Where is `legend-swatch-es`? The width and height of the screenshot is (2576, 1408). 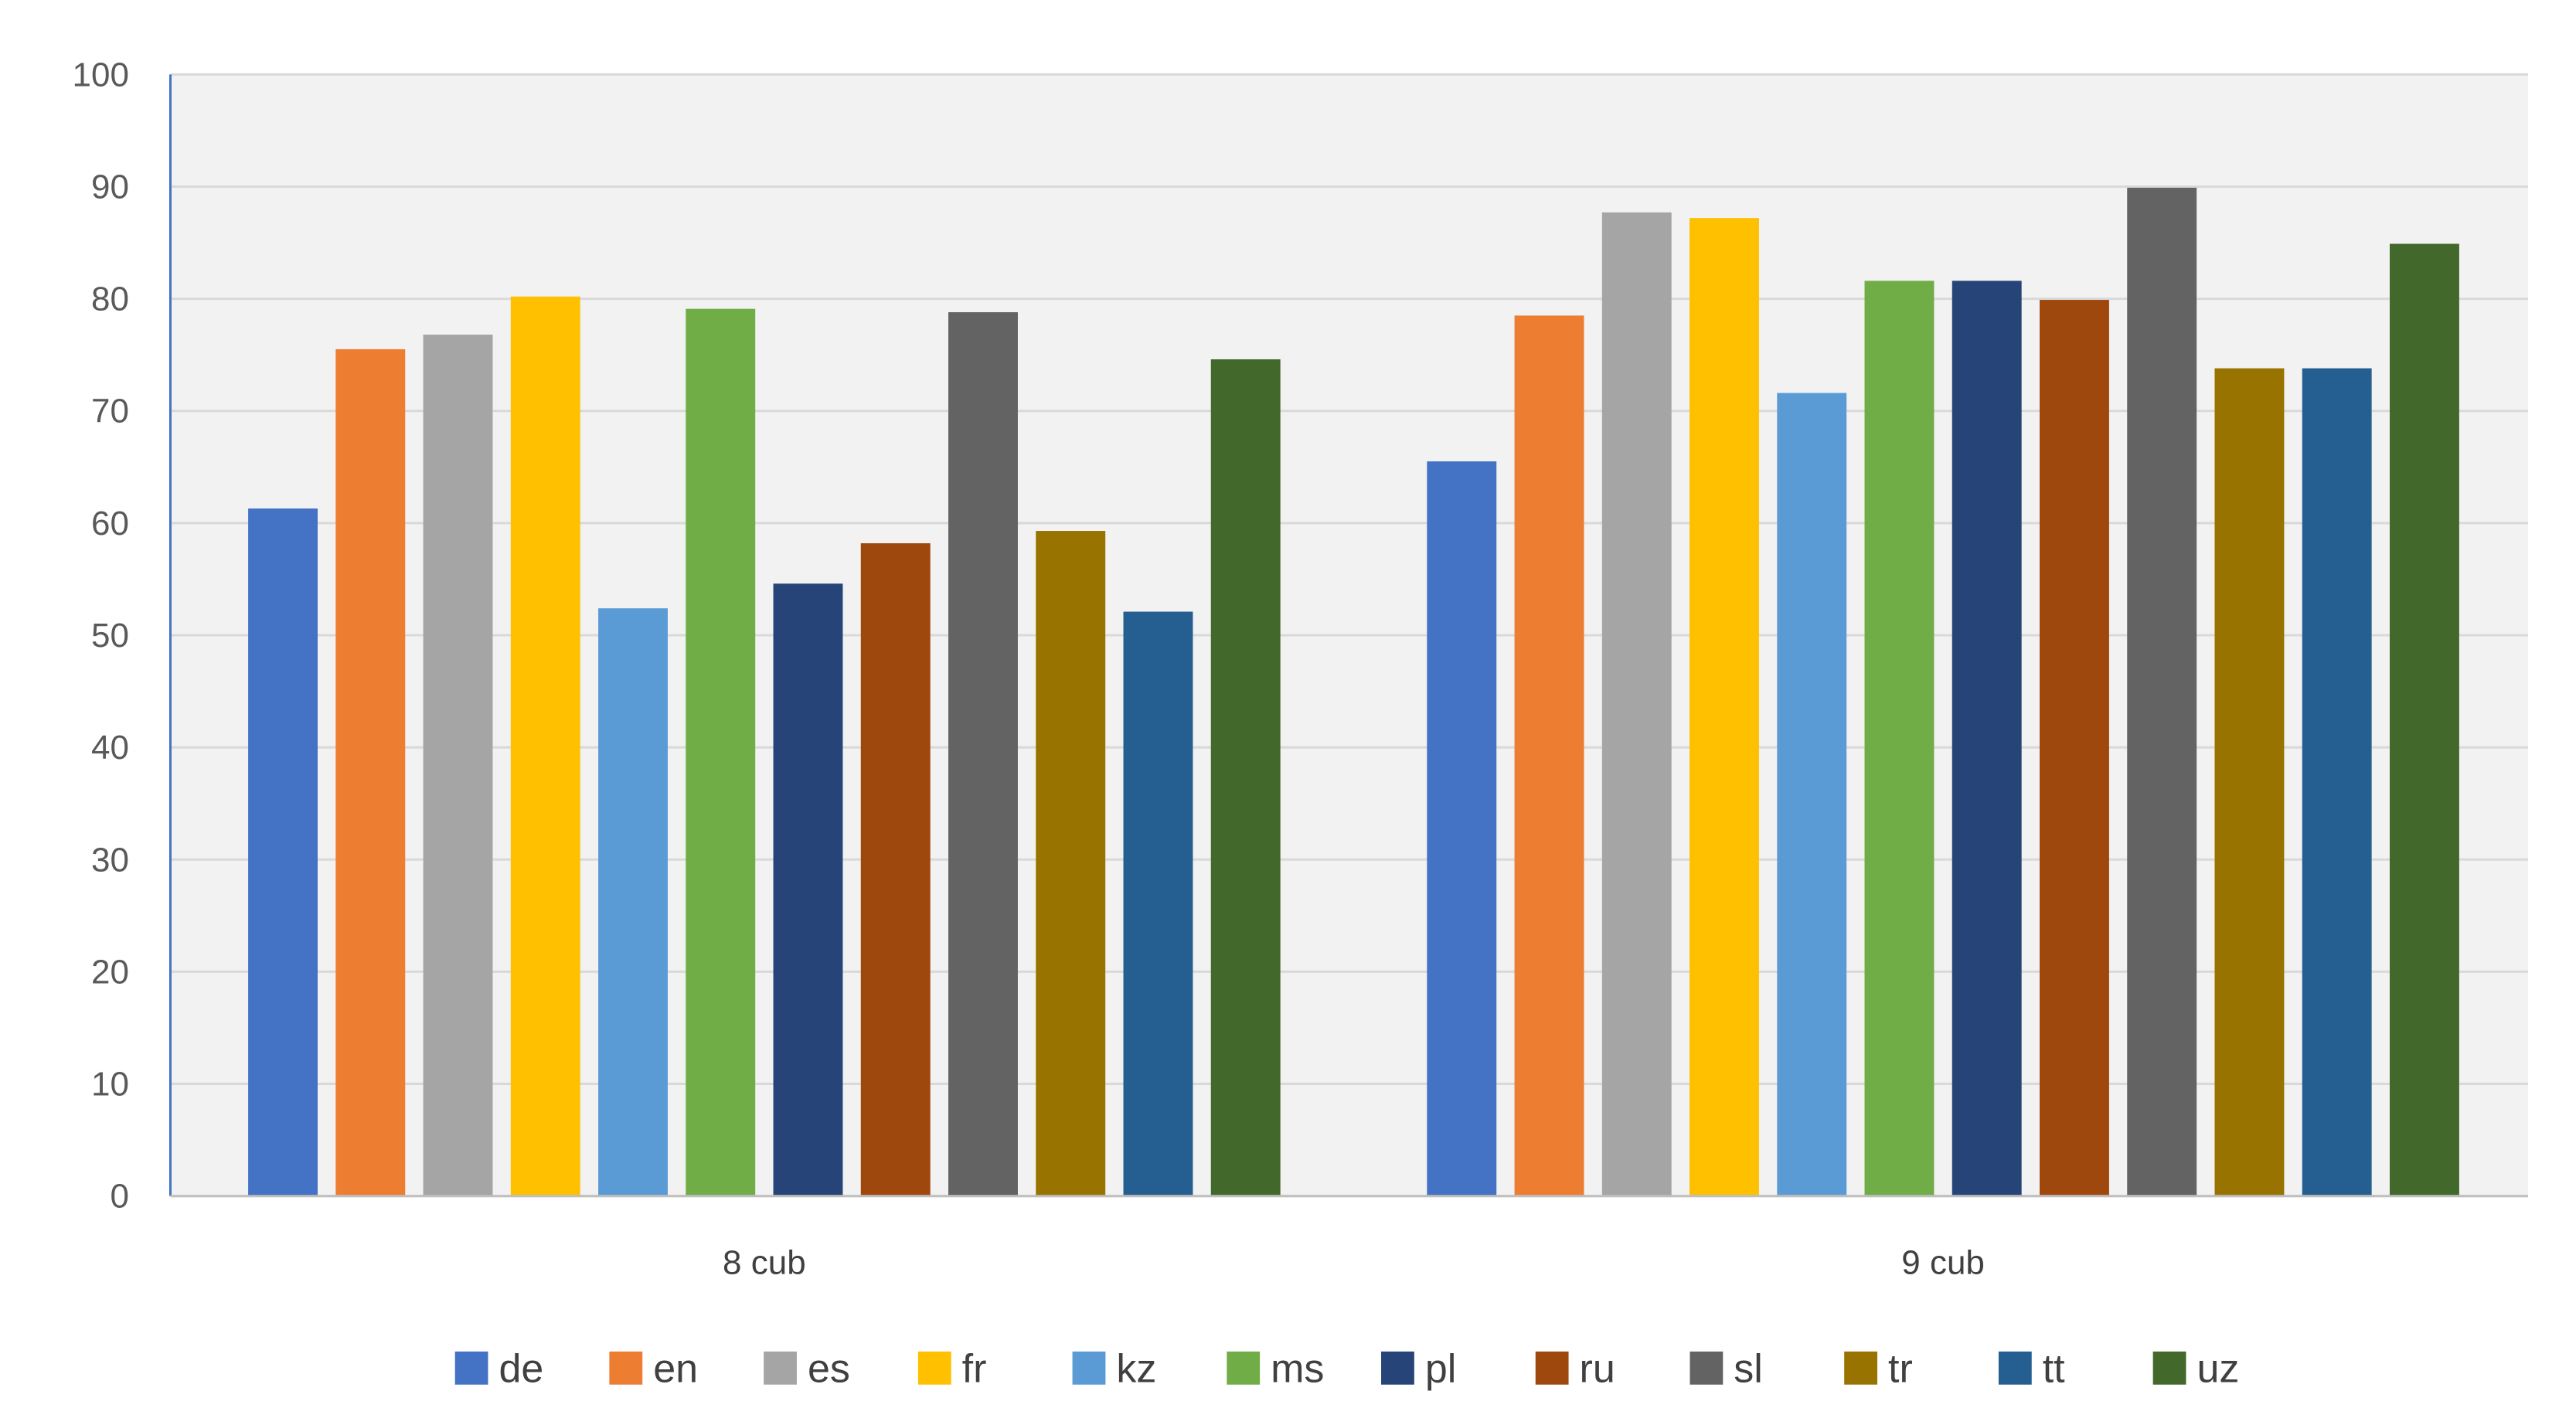
legend-swatch-es is located at coordinates (780, 1368).